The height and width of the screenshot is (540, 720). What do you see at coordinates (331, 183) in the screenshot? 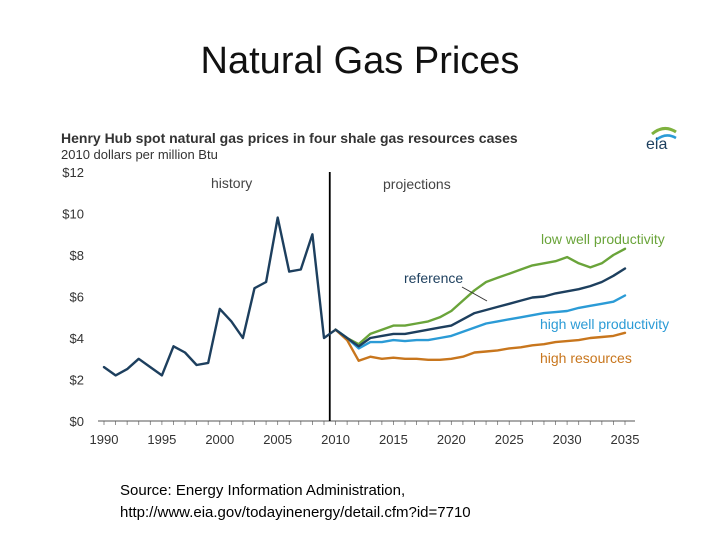
I see `section-labels: history projections` at bounding box center [331, 183].